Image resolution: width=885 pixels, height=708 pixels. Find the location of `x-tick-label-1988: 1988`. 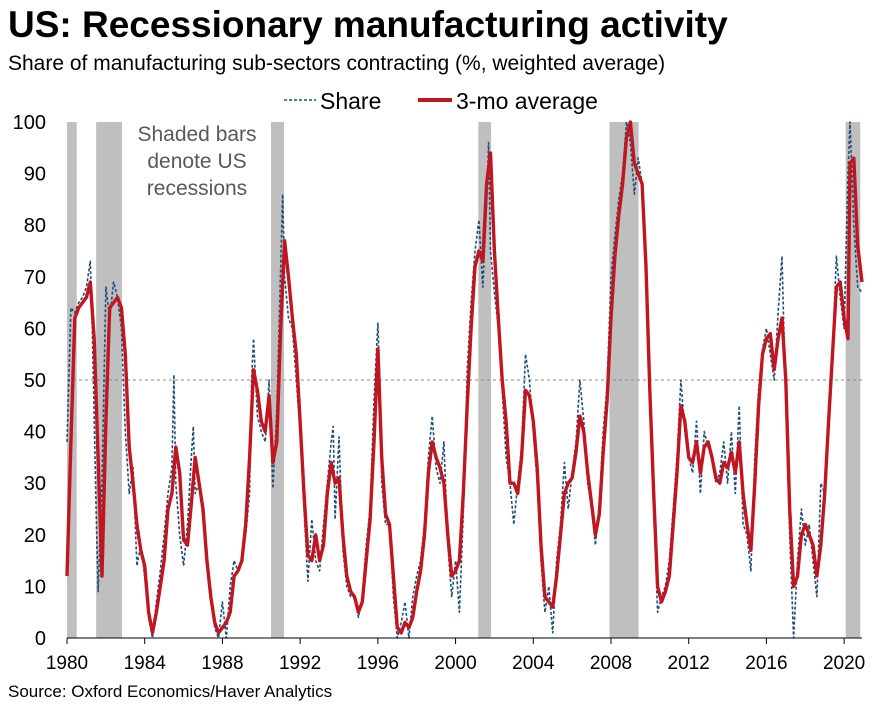

x-tick-label-1988: 1988 is located at coordinates (222, 663).